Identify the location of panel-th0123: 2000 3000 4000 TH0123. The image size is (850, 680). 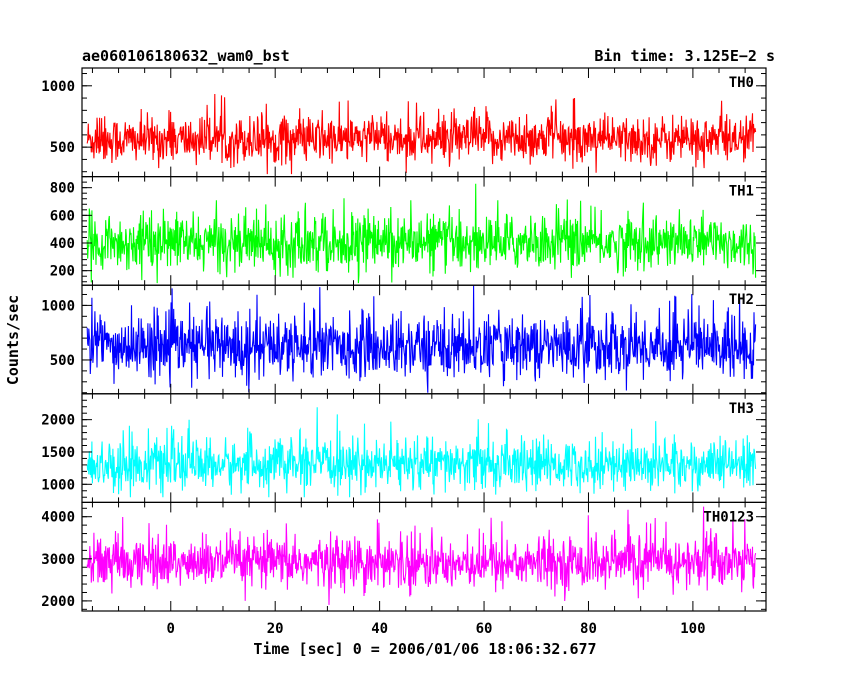
(404, 556).